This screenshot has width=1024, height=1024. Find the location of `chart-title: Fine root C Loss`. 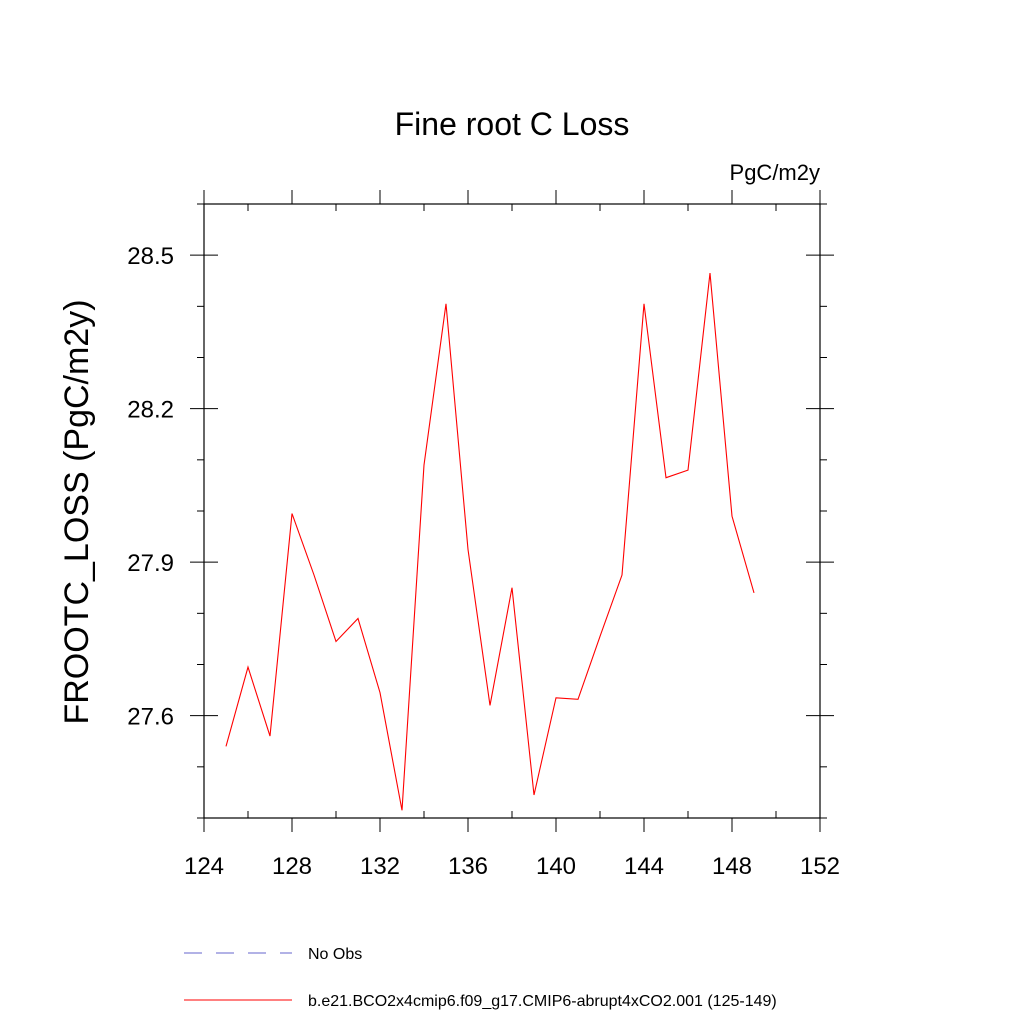

chart-title: Fine root C Loss is located at coordinates (512, 124).